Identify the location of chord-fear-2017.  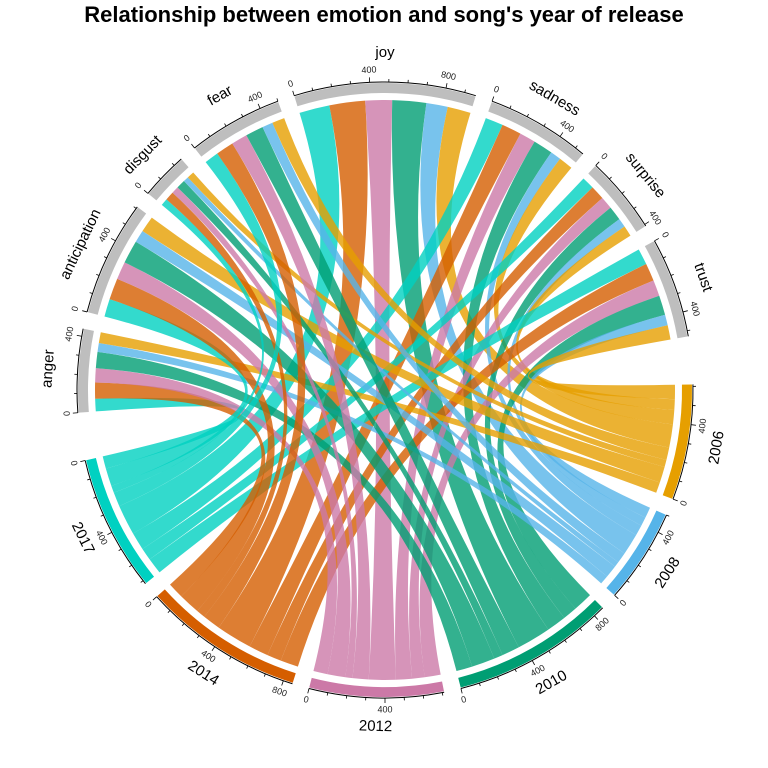
(198, 330).